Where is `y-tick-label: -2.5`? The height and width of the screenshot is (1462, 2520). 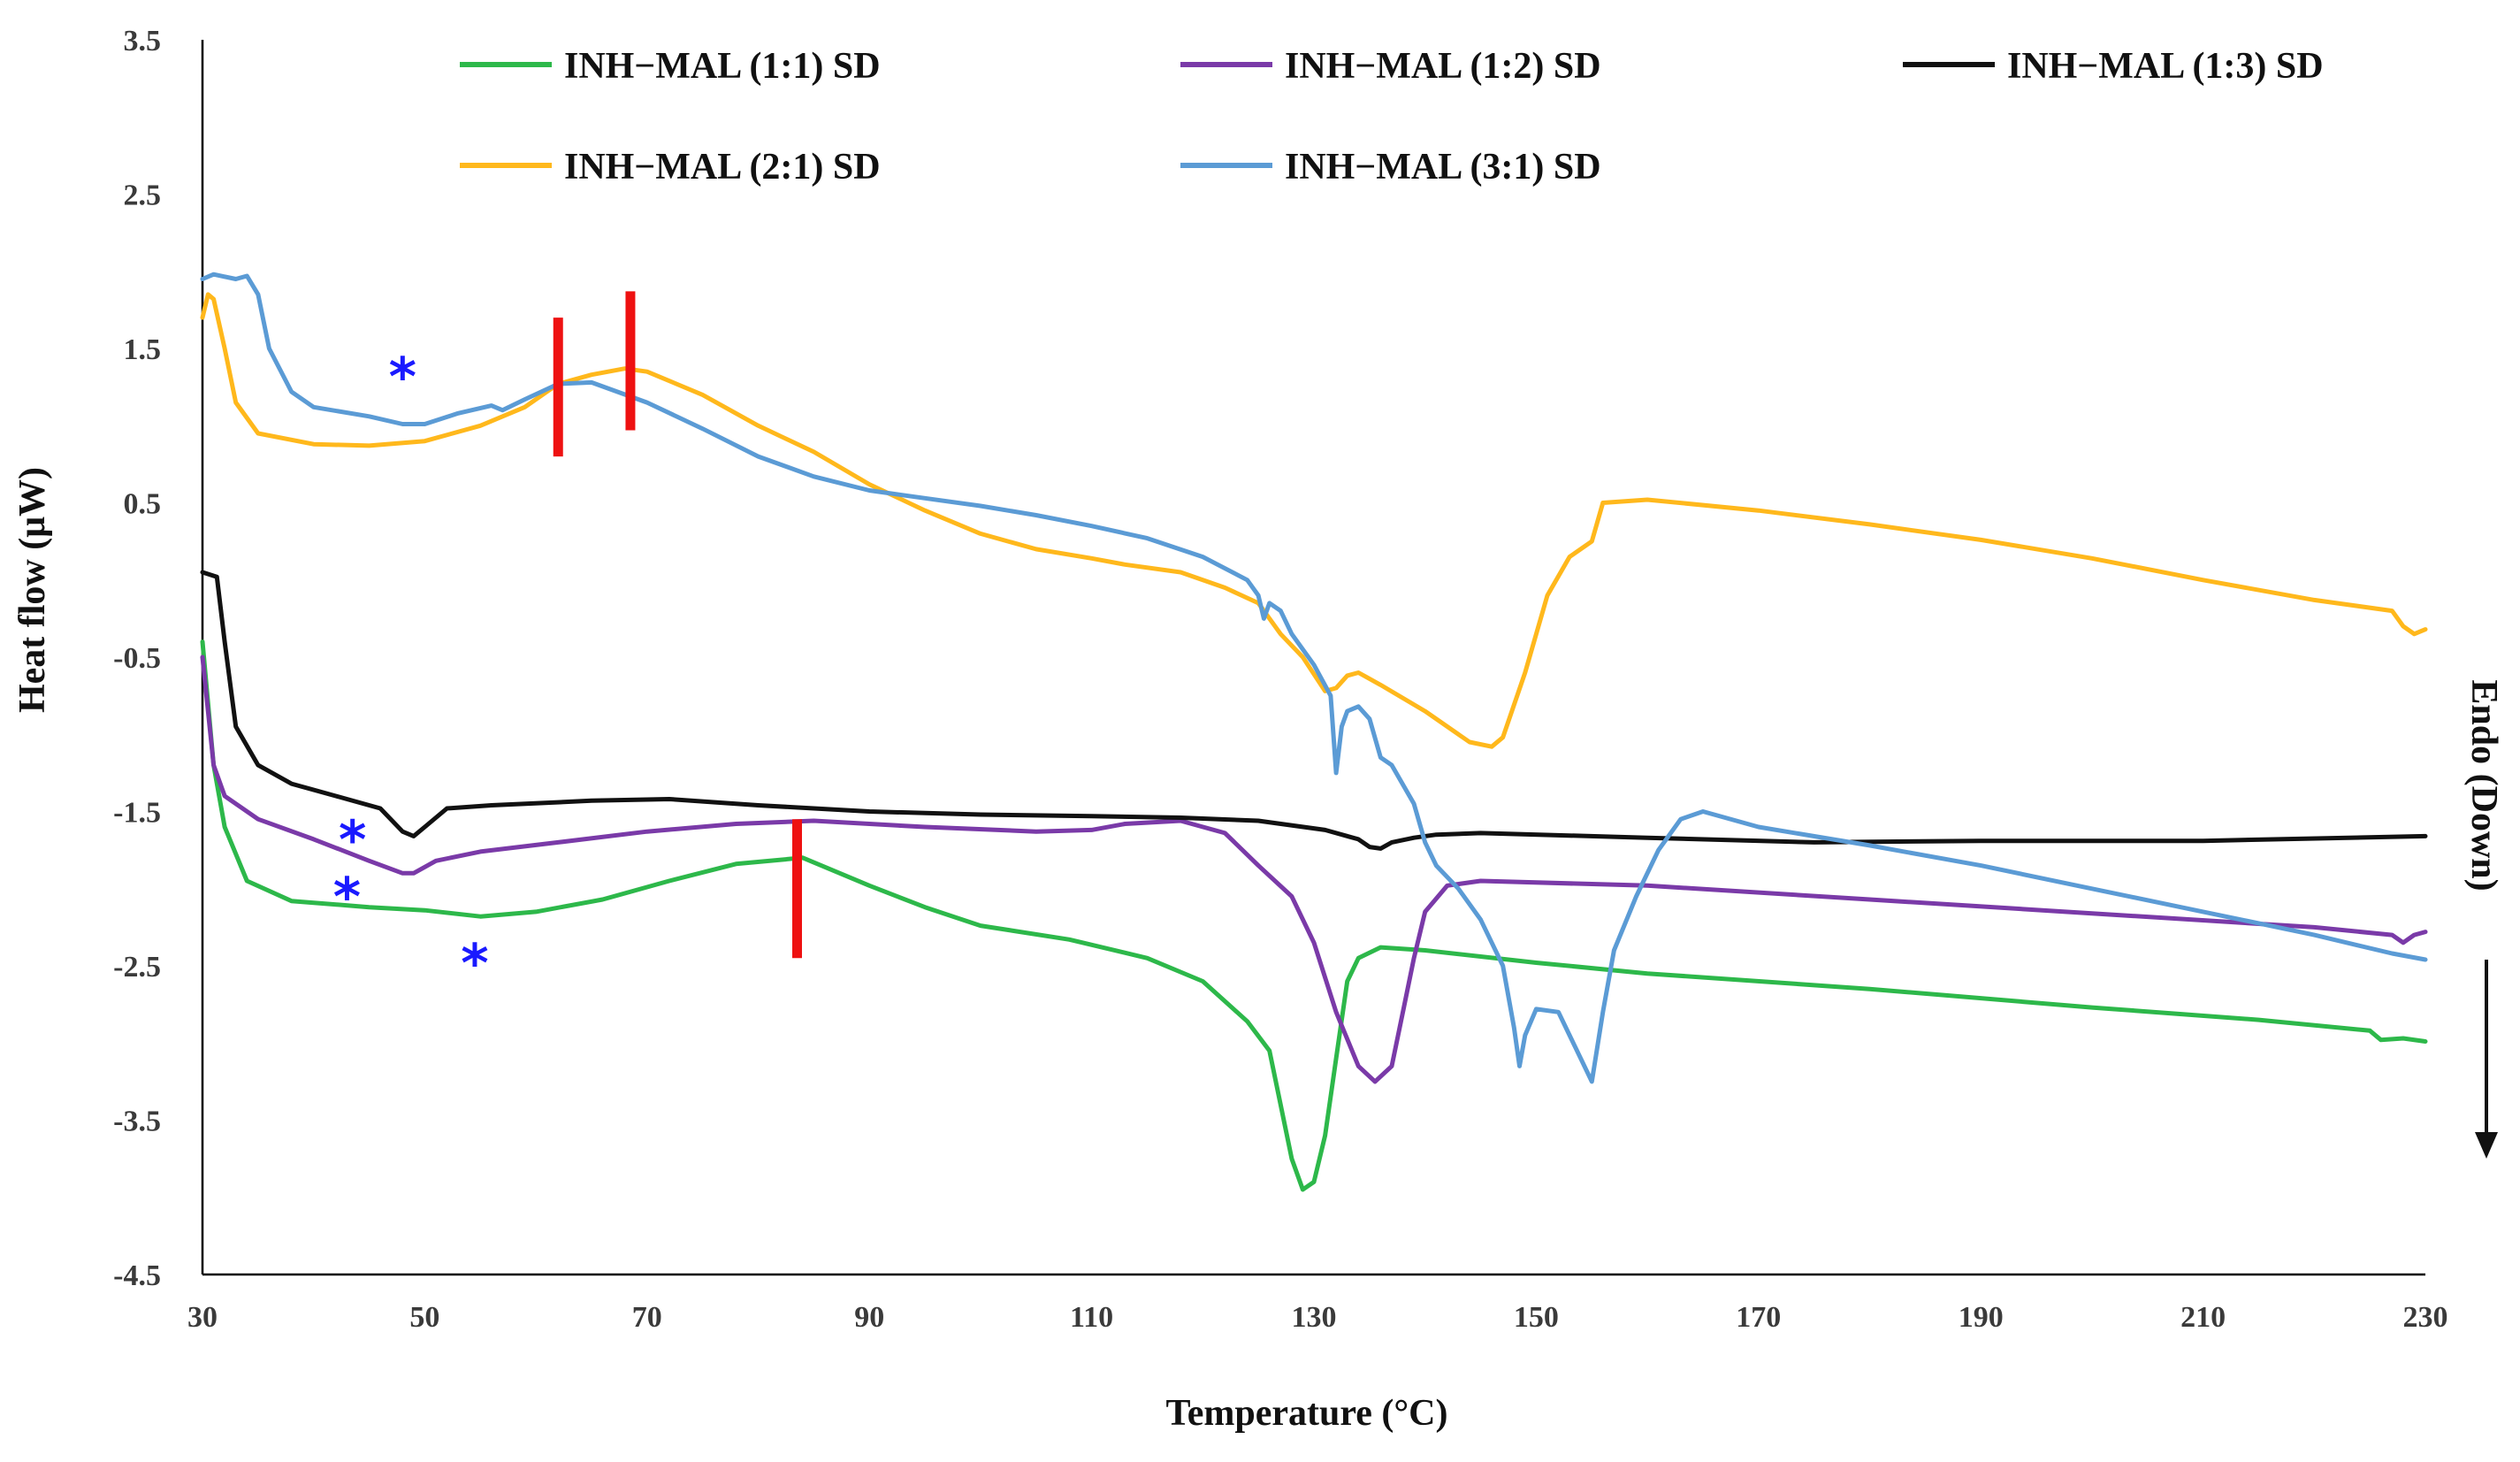 y-tick-label: -2.5 is located at coordinates (137, 968).